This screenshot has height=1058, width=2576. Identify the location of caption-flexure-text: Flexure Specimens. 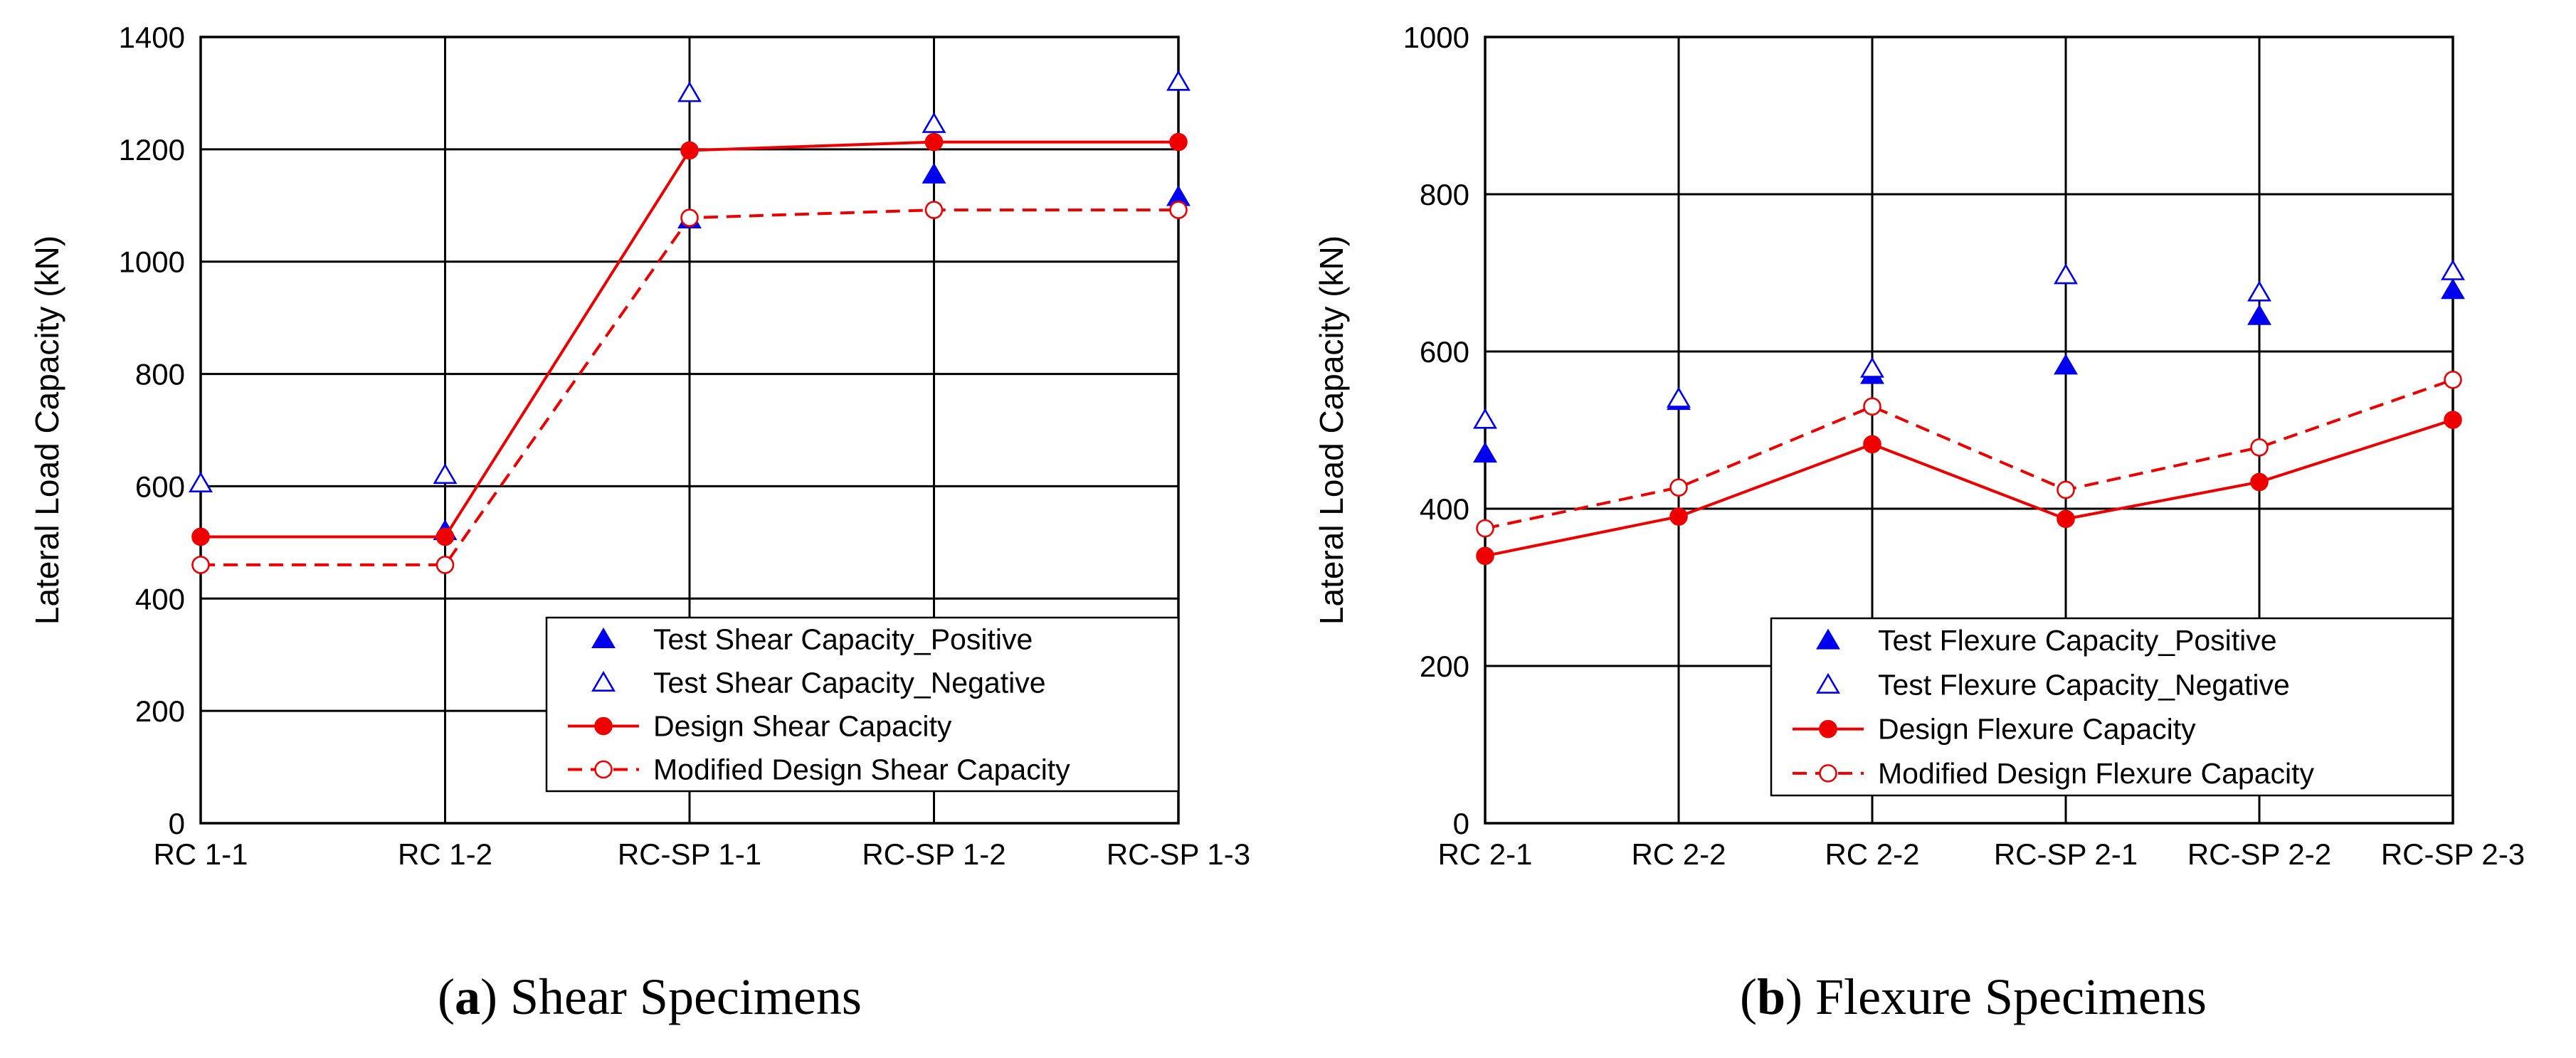
(2011, 996).